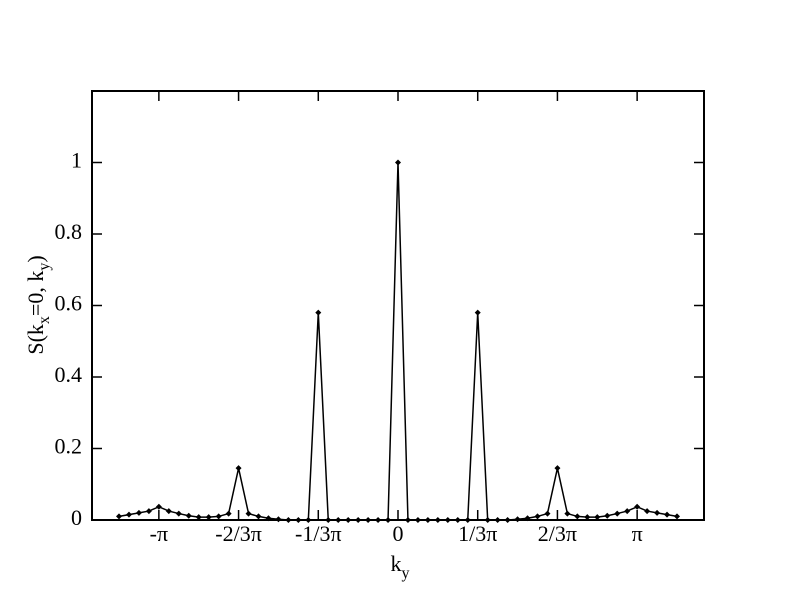 Image resolution: width=792 pixels, height=612 pixels. Describe the element at coordinates (398, 533) in the screenshot. I see `x-tick-label: 0` at that location.